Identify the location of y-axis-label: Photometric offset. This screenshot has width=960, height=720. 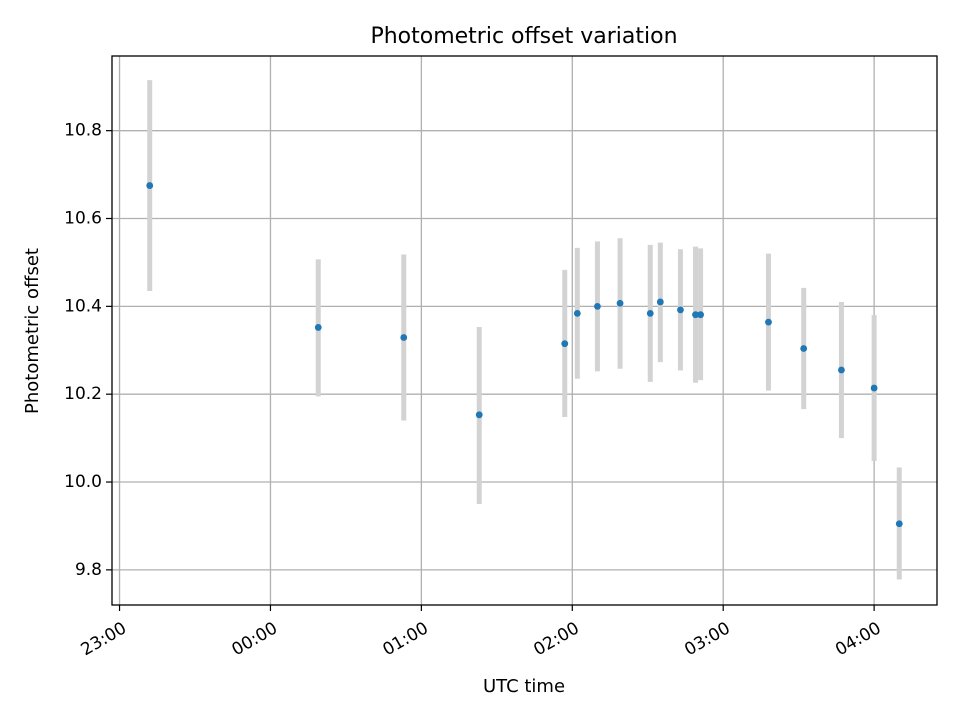
(32, 331).